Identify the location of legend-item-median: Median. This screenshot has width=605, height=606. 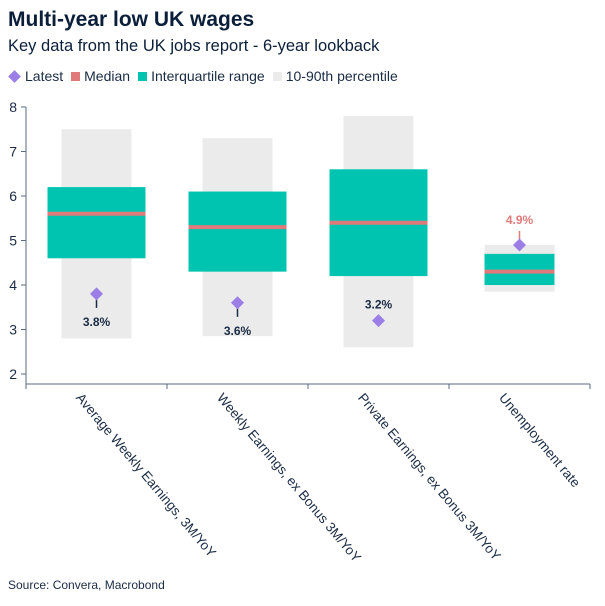
(100, 76).